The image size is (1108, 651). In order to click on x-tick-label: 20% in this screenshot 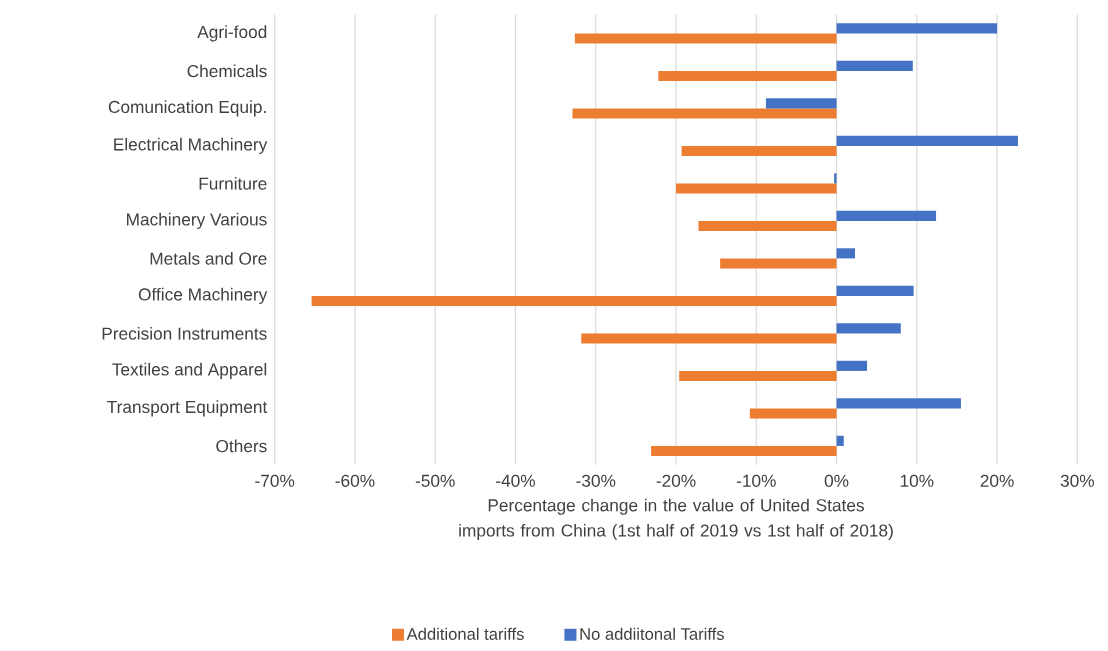, I will do `click(997, 481)`.